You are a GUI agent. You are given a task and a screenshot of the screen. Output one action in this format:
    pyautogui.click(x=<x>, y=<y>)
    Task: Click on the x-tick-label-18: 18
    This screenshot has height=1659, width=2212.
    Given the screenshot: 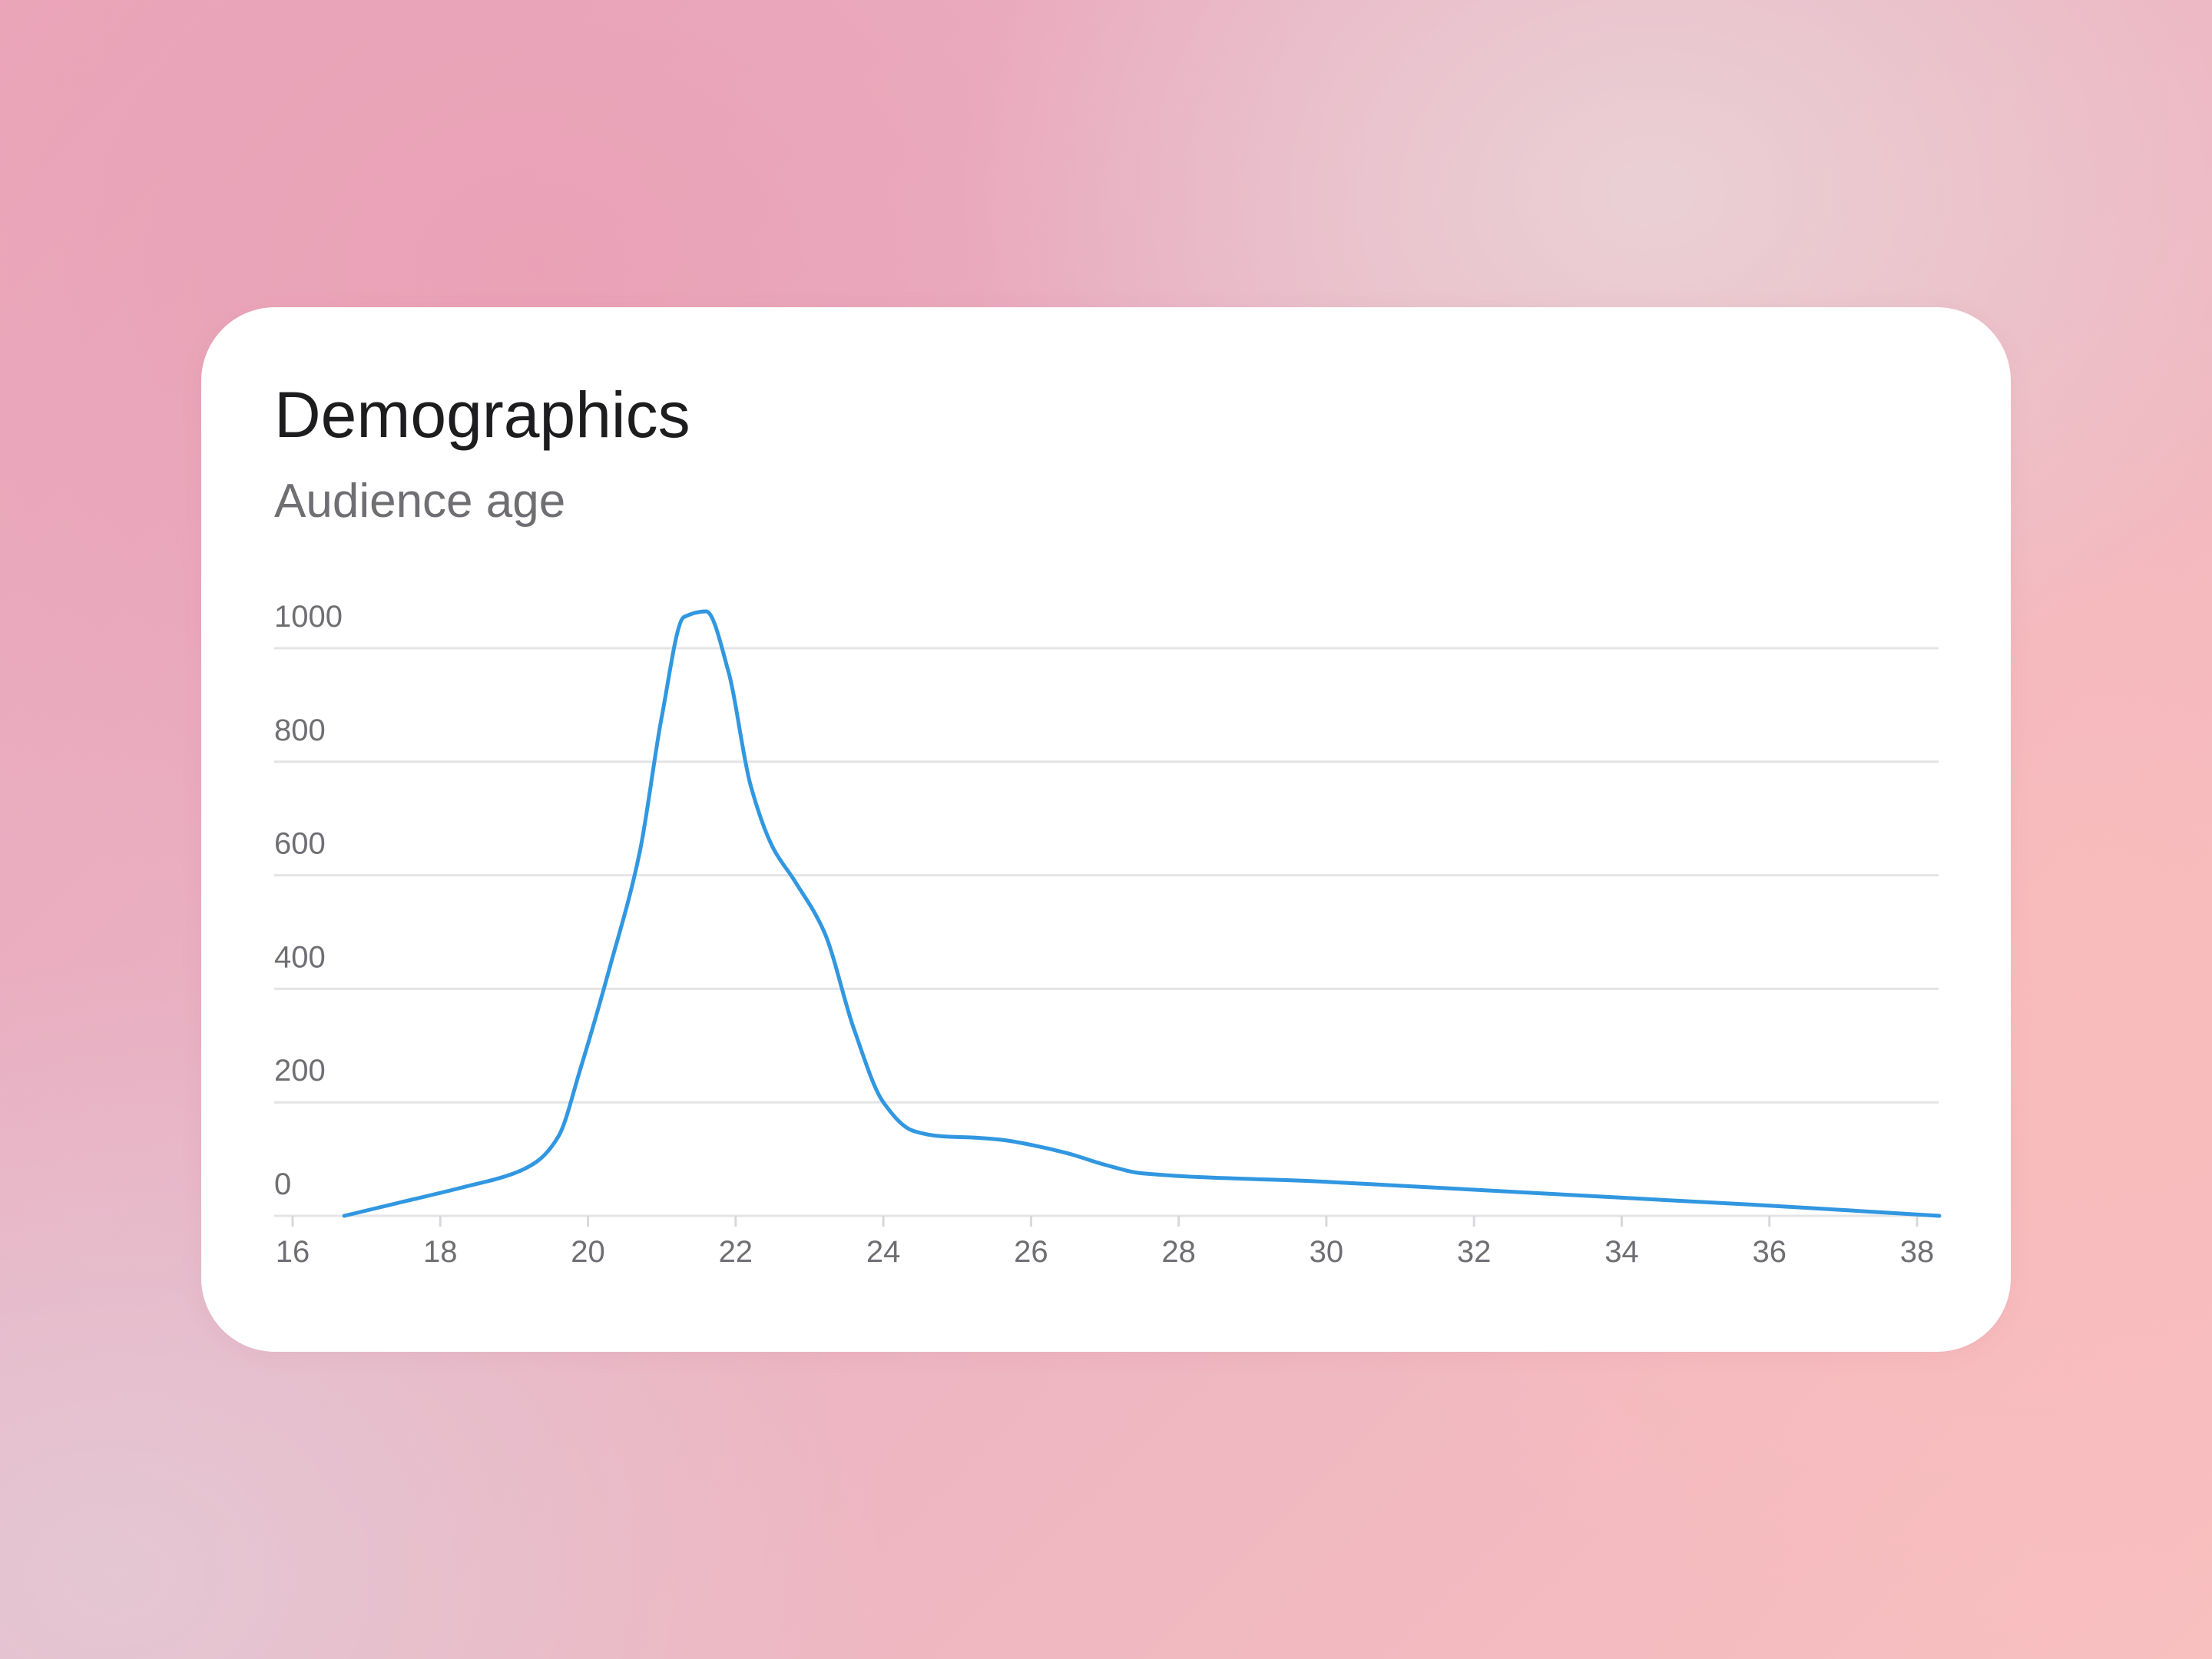 What is the action you would take?
    pyautogui.click(x=441, y=1252)
    